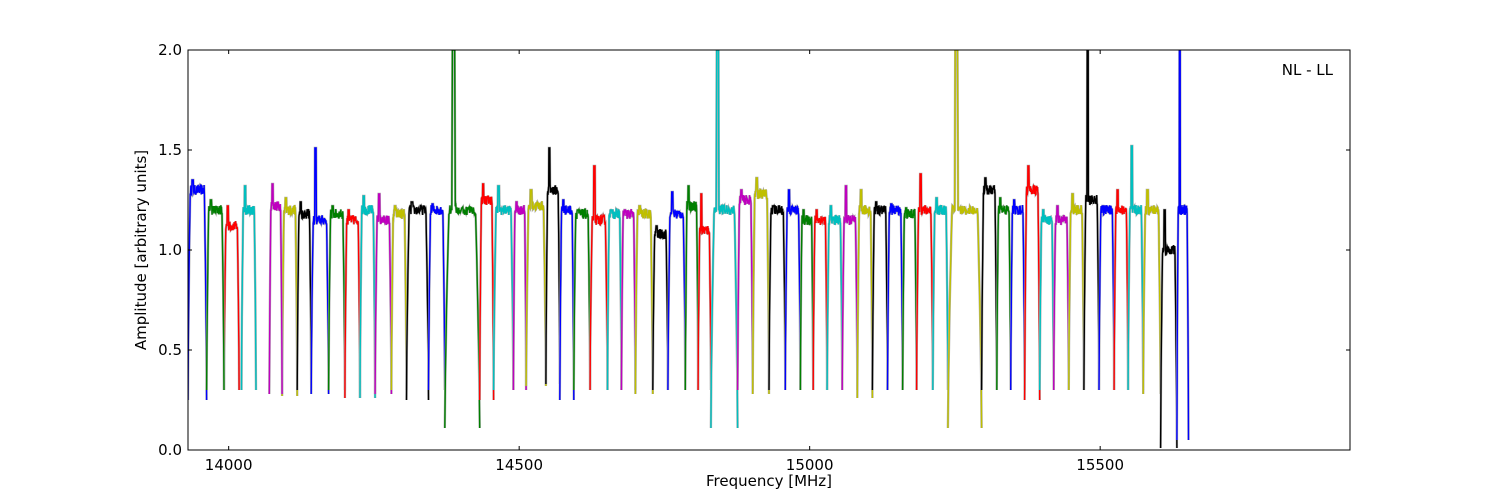  What do you see at coordinates (1308, 70) in the screenshot?
I see `annotation-label: NL - LL` at bounding box center [1308, 70].